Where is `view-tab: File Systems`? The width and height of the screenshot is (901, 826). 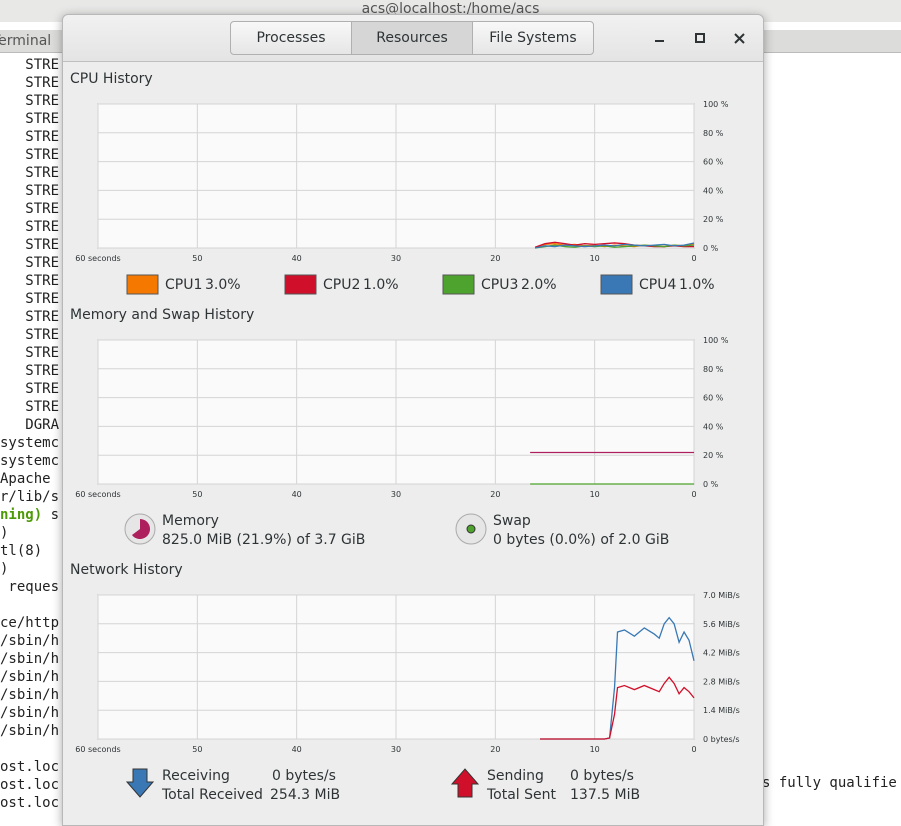
view-tab: File Systems is located at coordinates (533, 38).